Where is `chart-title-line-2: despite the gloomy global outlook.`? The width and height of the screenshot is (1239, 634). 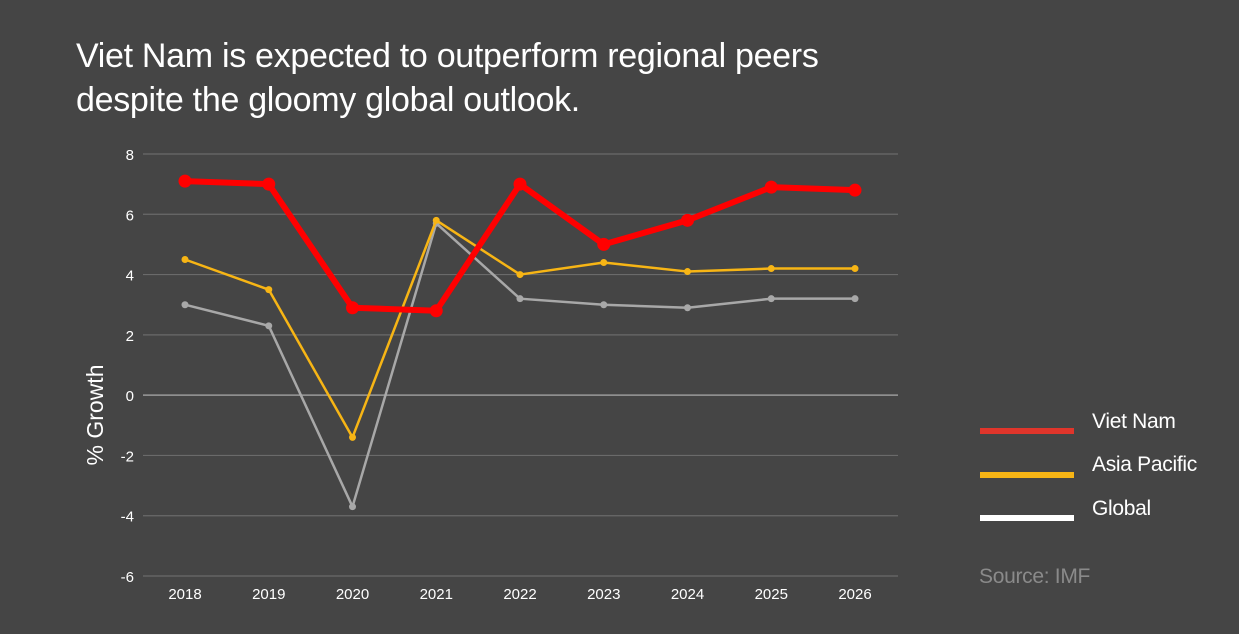
chart-title-line-2: despite the gloomy global outlook. is located at coordinates (328, 100).